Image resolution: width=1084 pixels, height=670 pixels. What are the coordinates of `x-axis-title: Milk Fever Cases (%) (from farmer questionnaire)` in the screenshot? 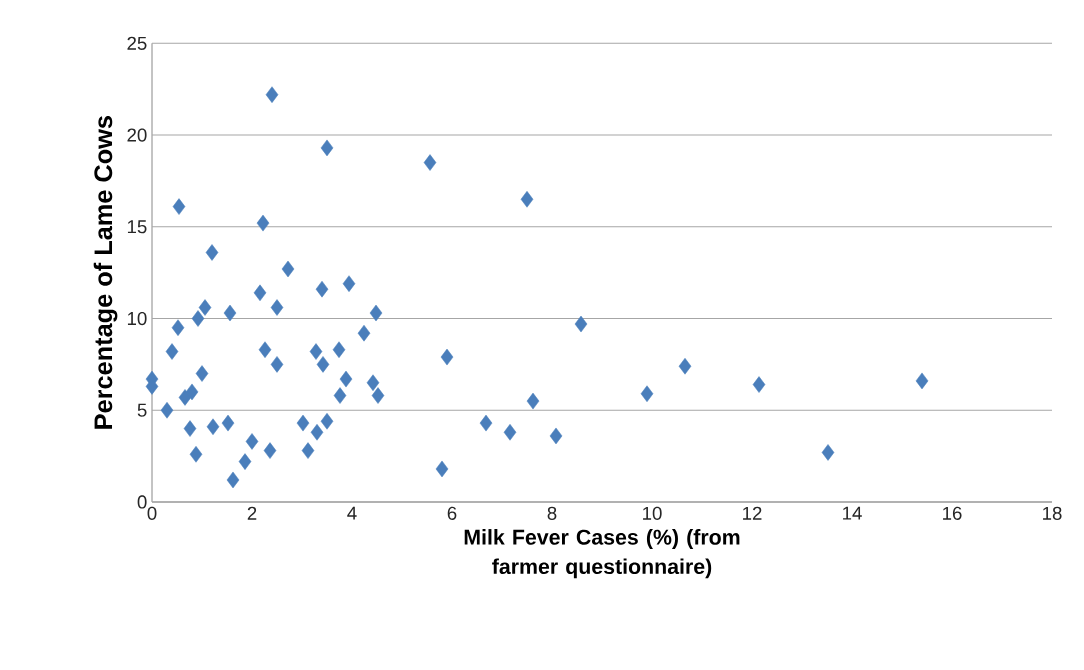 It's located at (602, 554).